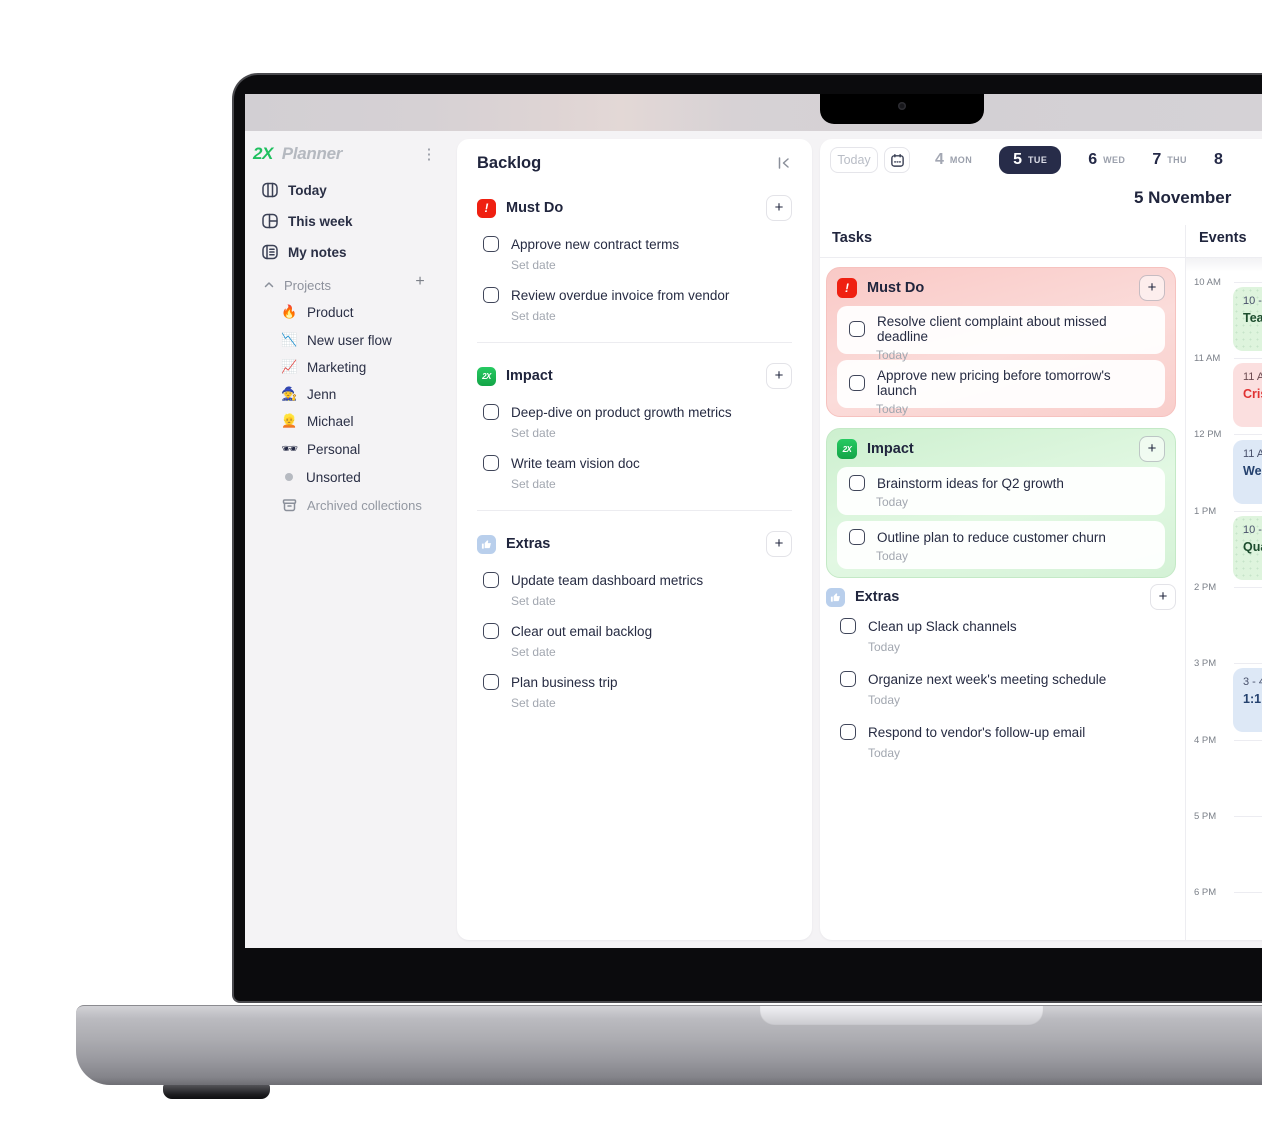 The width and height of the screenshot is (1262, 1140). Describe the element at coordinates (351, 505) in the screenshot. I see `sidebar-item-archived-collections: Archived collections` at that location.